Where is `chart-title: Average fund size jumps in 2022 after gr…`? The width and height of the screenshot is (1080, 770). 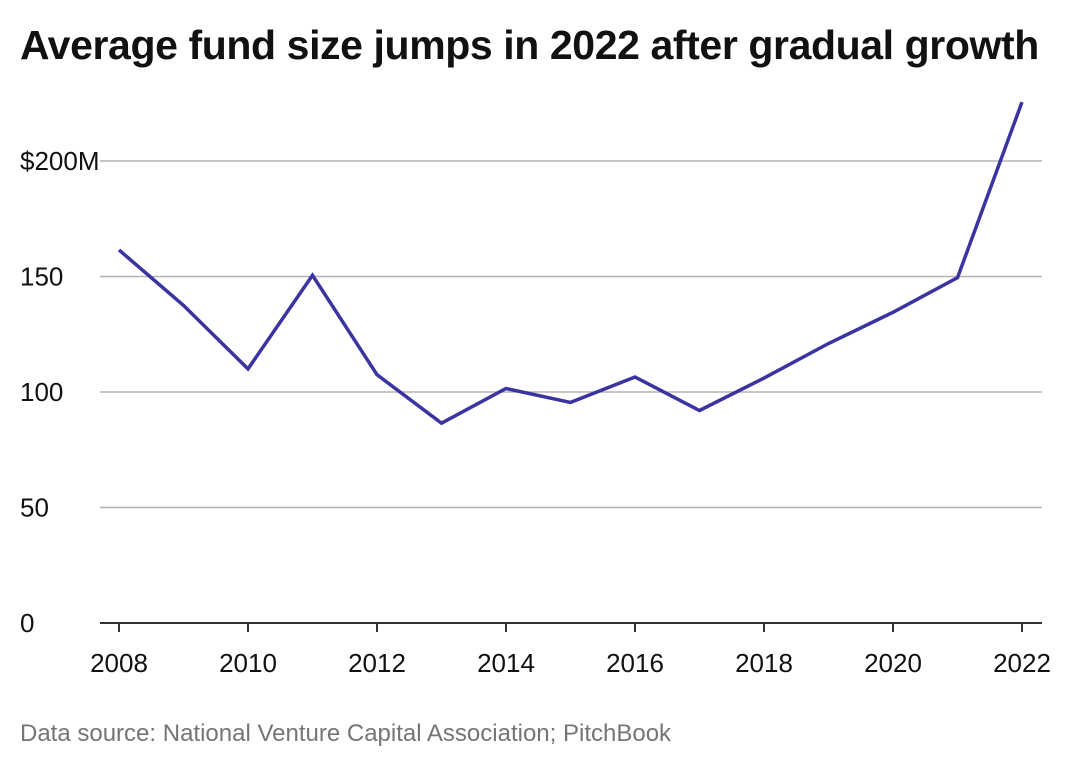
chart-title: Average fund size jumps in 2022 after gr… is located at coordinates (529, 45).